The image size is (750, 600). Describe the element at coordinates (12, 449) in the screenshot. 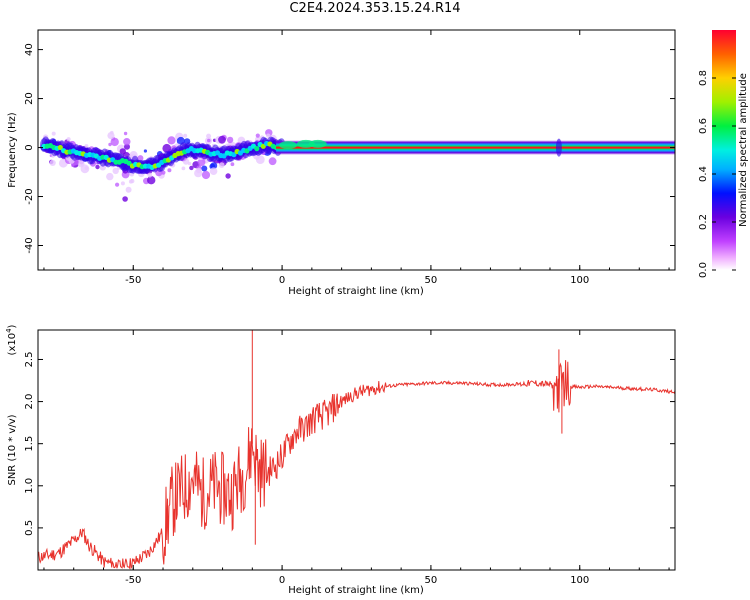

I see `snr-y-axis-label: SNR (10 * v/v)` at that location.